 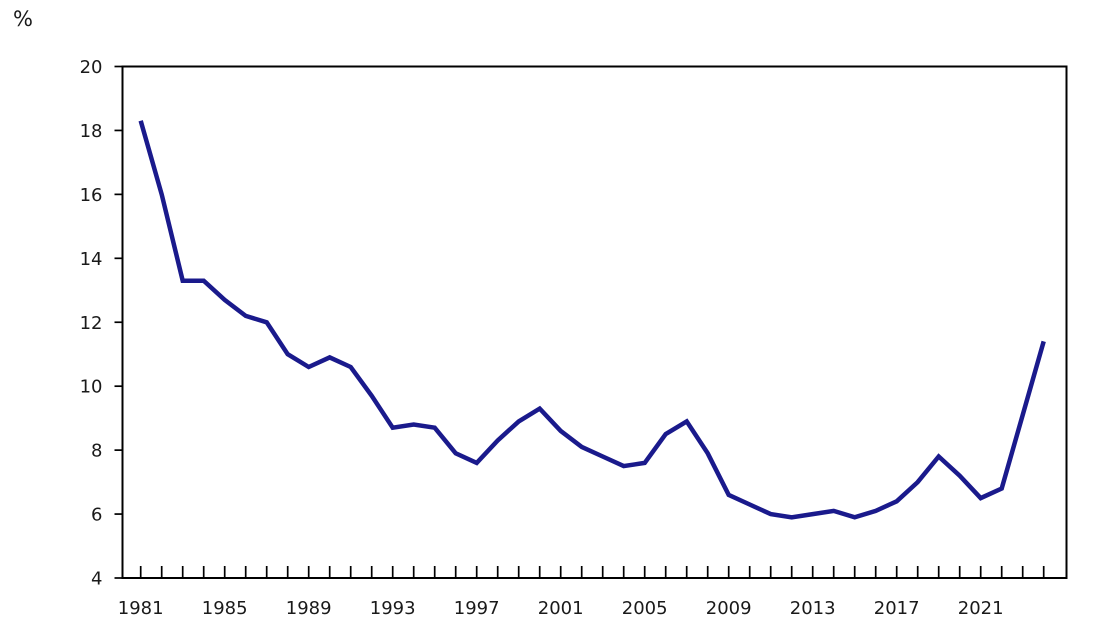 I want to click on x-axis-label: 1981, so click(x=141, y=608).